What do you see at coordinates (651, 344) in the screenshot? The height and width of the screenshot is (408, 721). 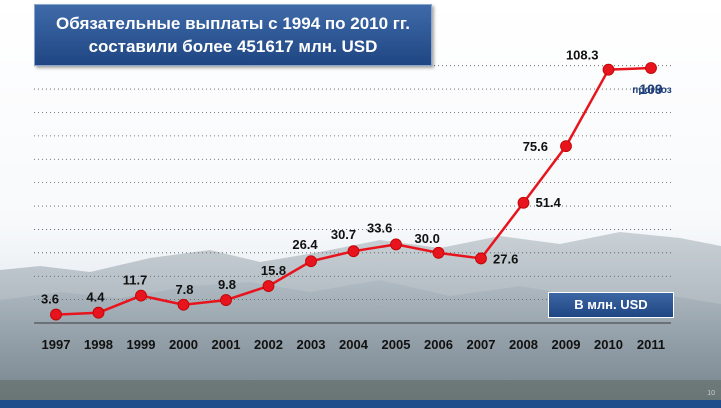 I see `x-tick-label: 2011` at bounding box center [651, 344].